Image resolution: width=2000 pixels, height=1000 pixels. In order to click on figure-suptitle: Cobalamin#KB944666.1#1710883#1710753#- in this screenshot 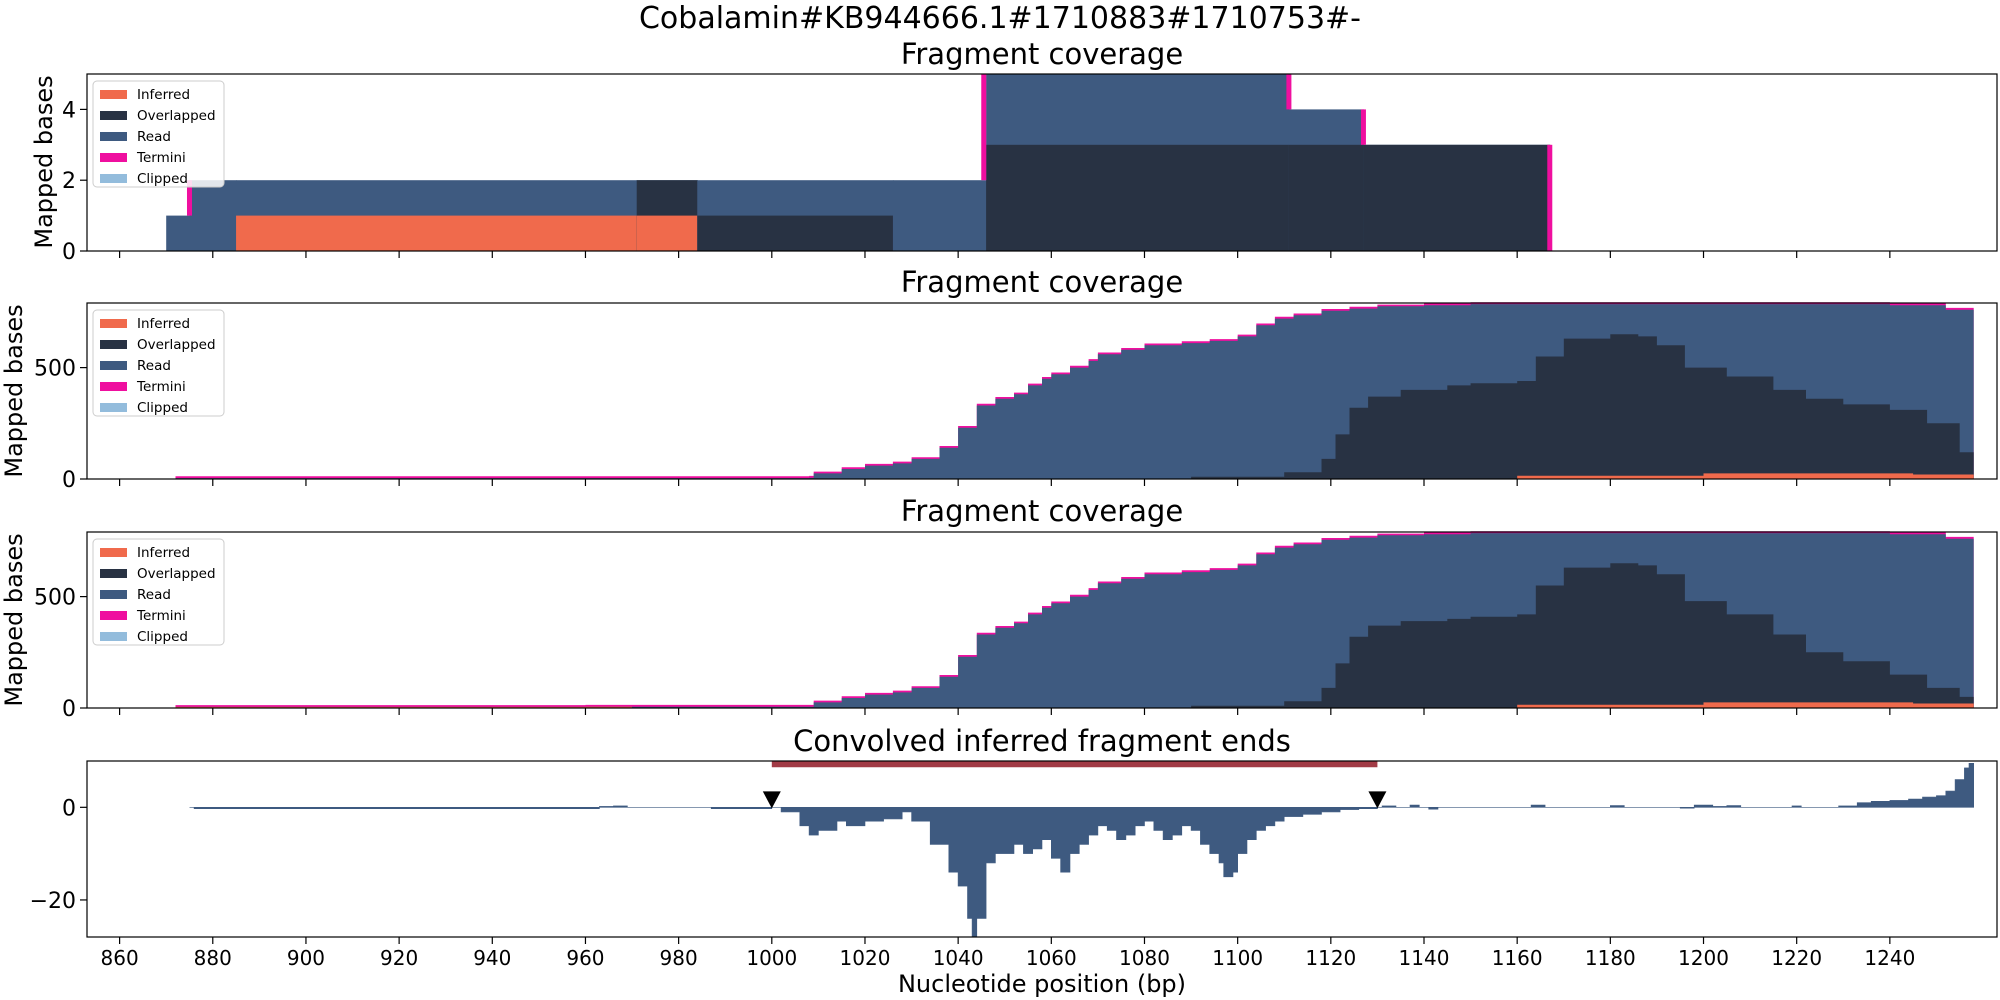, I will do `click(1000, 18)`.